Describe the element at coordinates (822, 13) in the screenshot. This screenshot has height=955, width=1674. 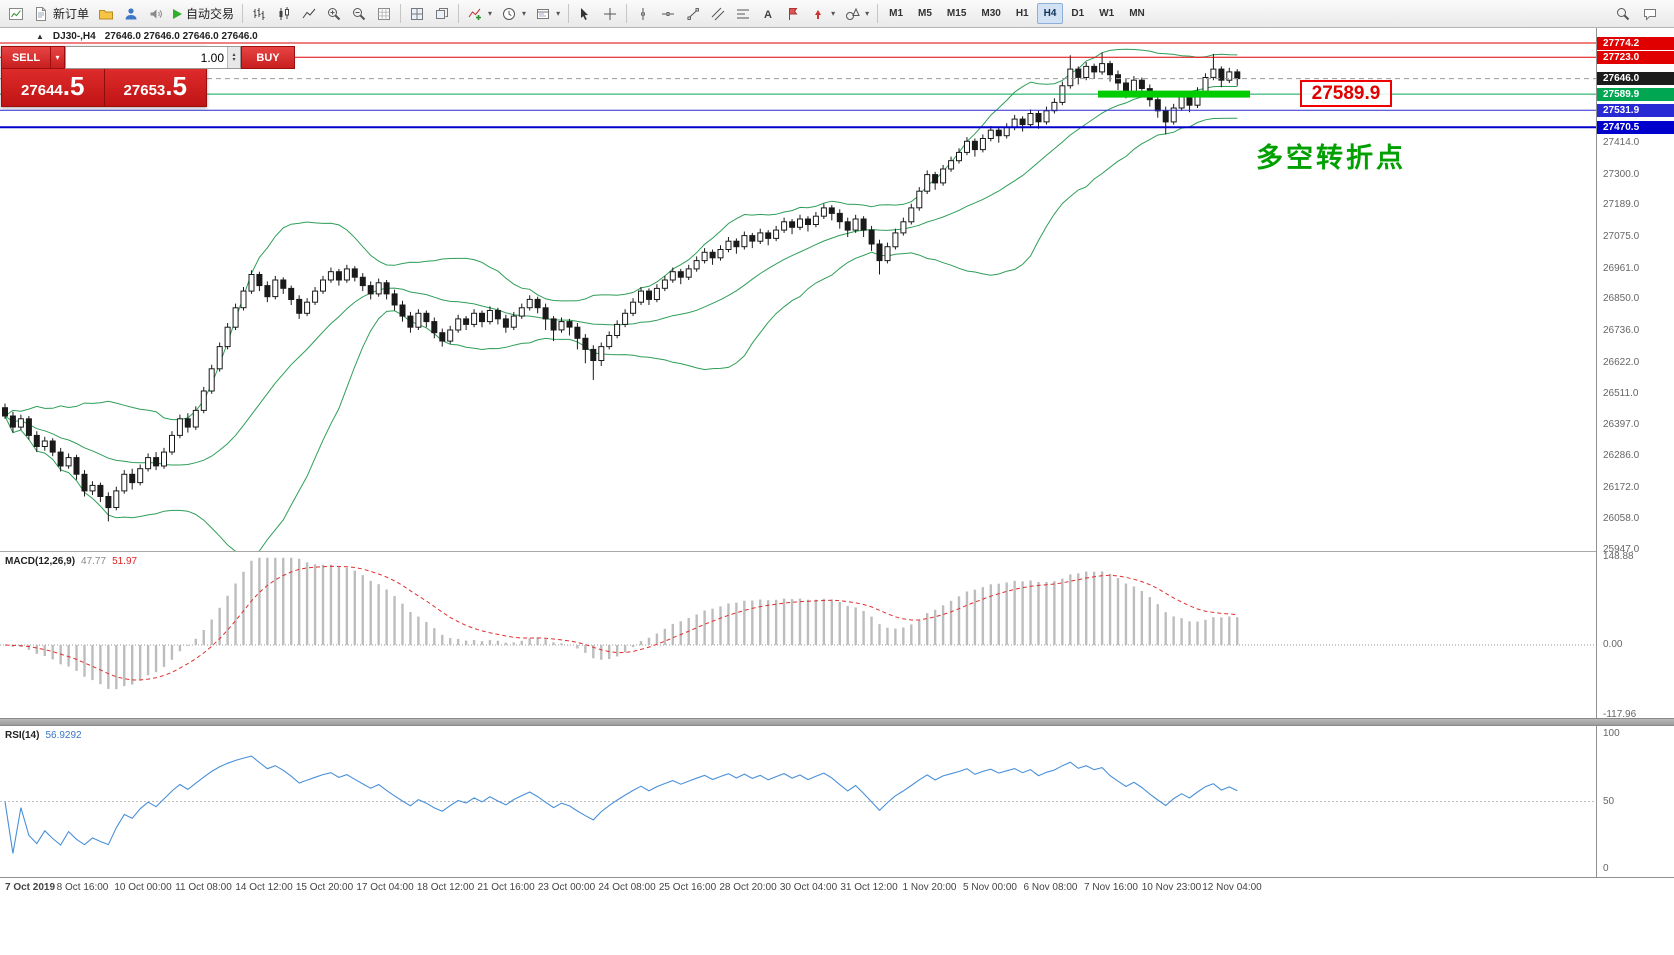
I see `arrows-button: ▾` at that location.